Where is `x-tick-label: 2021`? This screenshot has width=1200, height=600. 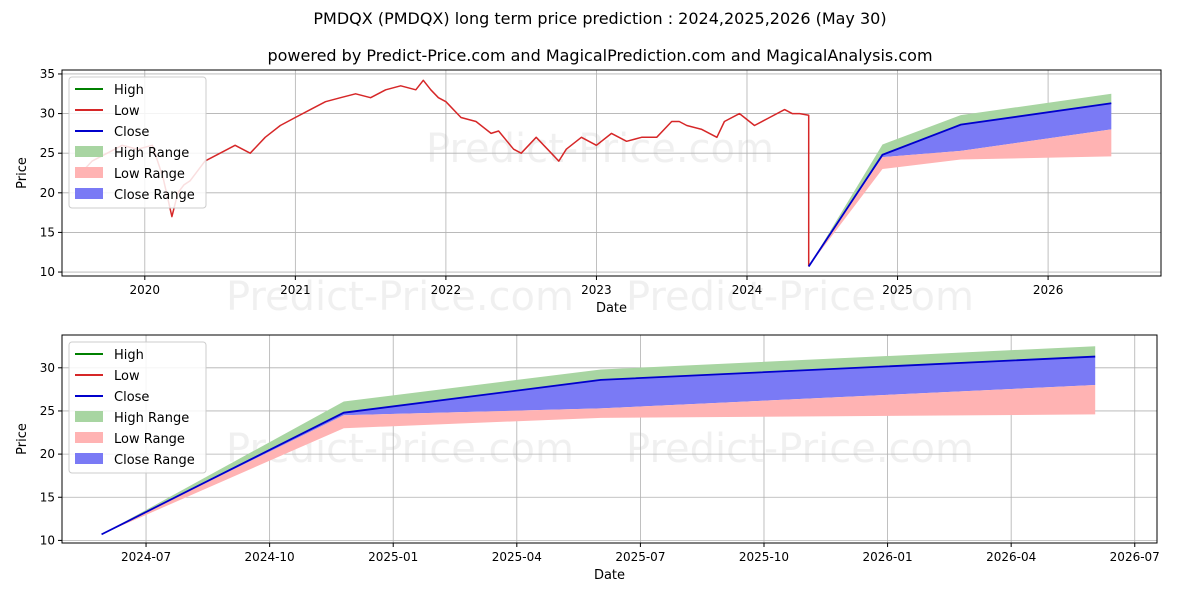 x-tick-label: 2021 is located at coordinates (295, 290).